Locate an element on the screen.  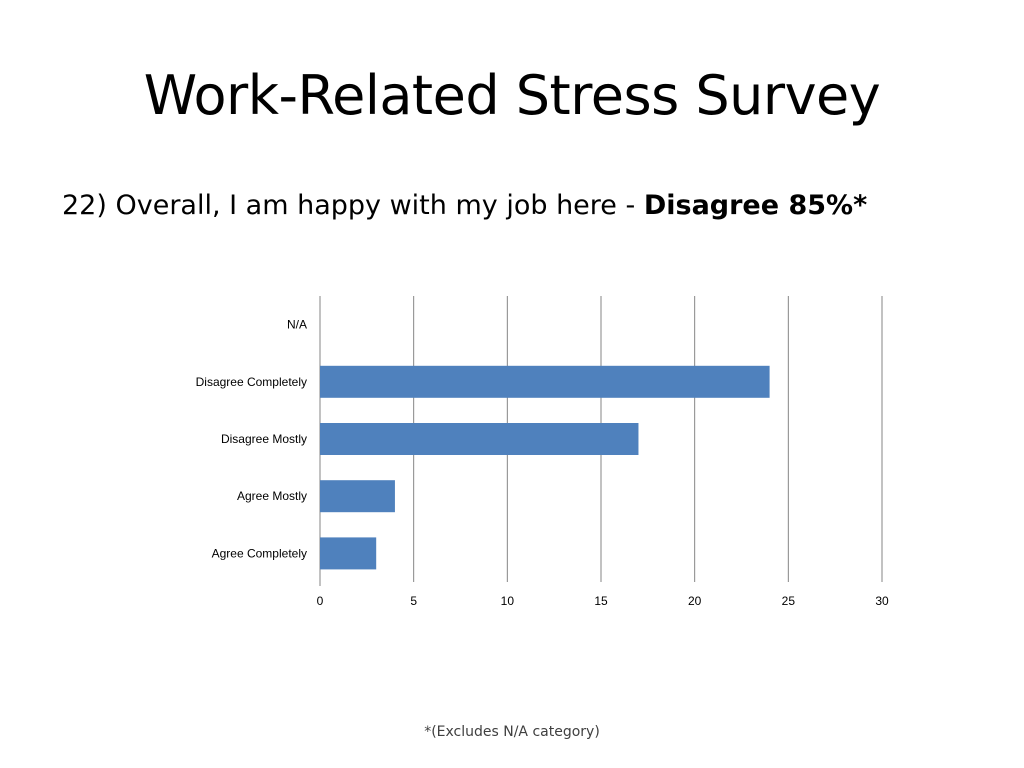
bars is located at coordinates (545, 467).